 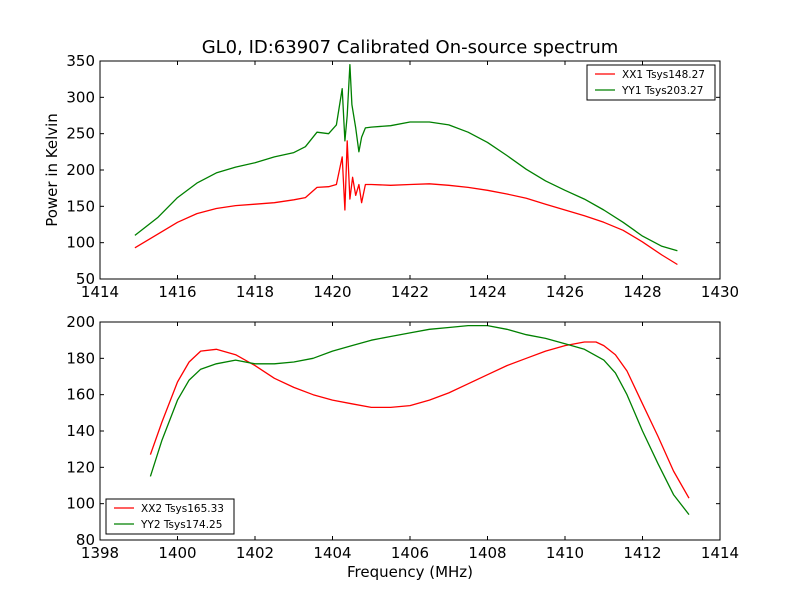 What do you see at coordinates (177, 292) in the screenshot?
I see `x-tick-label: 1416` at bounding box center [177, 292].